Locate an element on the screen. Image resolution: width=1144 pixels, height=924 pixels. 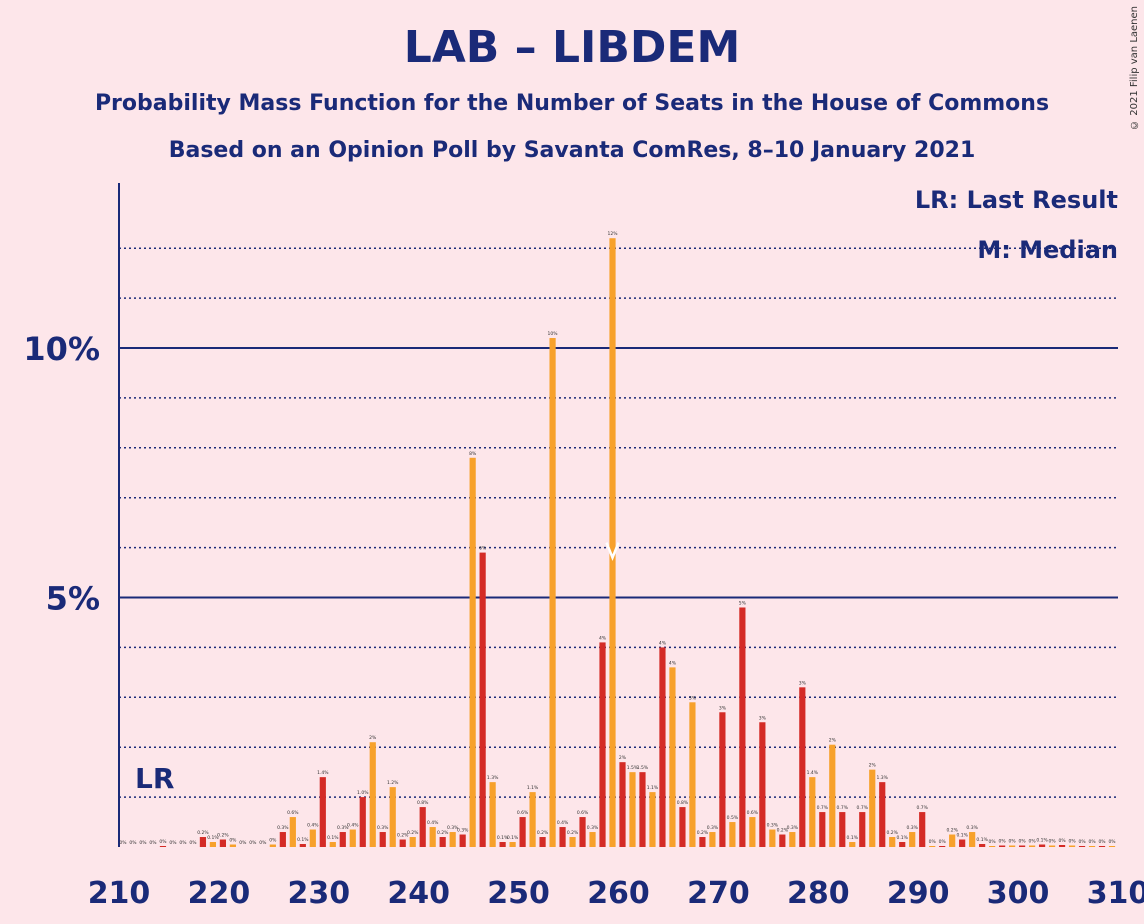
x-tick-label: 230 is located at coordinates (318, 893).